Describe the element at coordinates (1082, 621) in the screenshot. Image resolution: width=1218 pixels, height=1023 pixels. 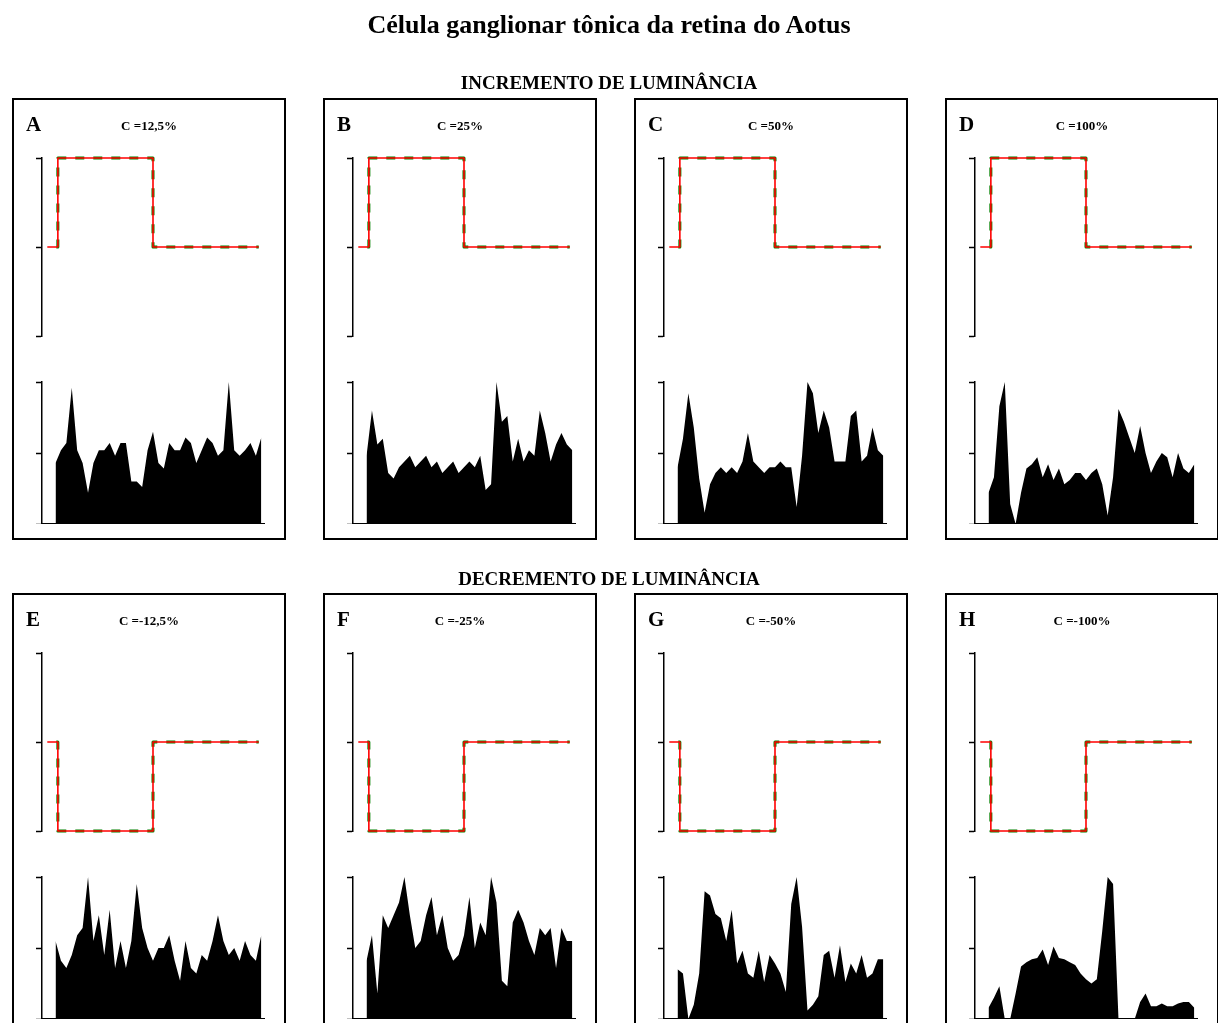
I see `text: C =-100%` at that location.